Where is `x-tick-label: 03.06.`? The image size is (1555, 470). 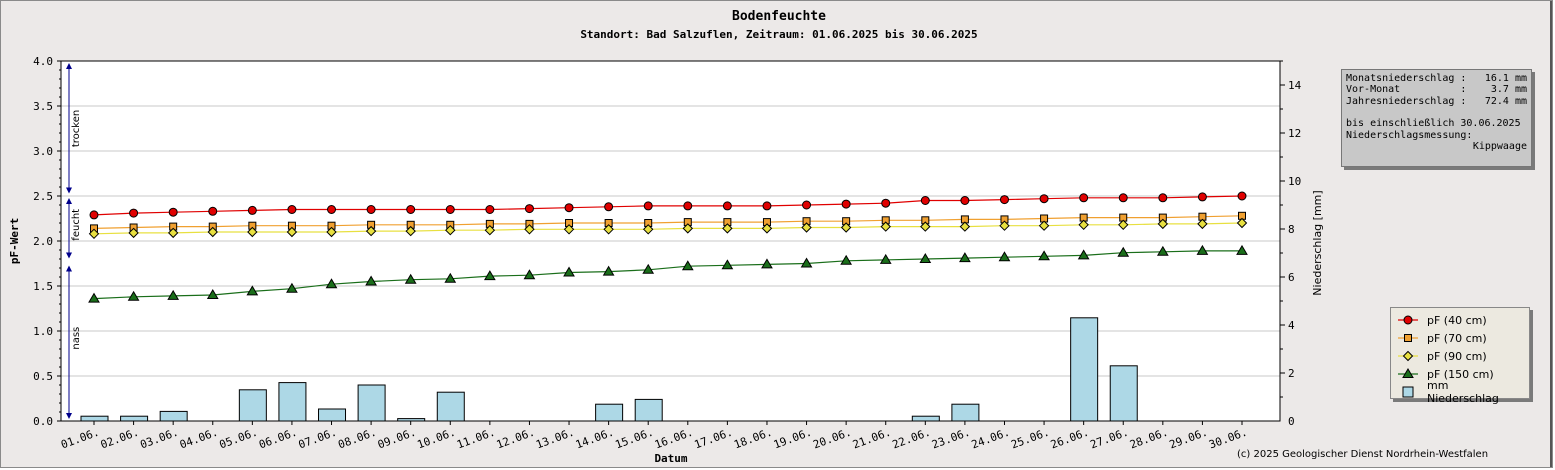
x-tick-label: 03.06. is located at coordinates (159, 439).